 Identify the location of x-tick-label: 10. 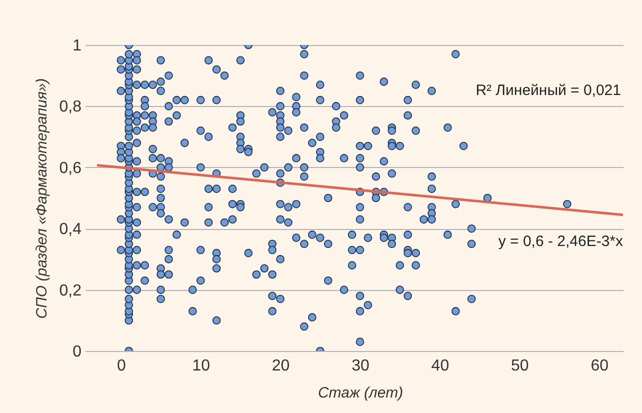
(201, 366).